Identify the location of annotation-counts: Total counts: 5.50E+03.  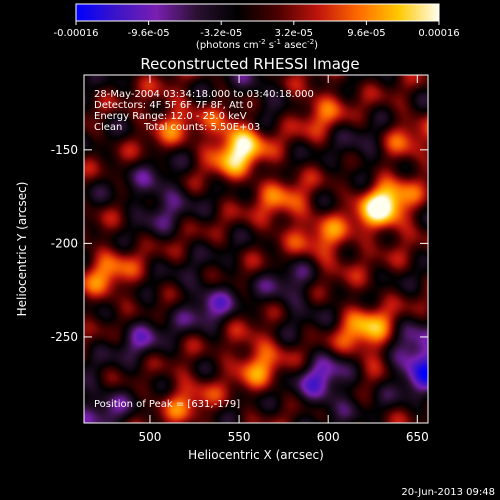
(201, 127).